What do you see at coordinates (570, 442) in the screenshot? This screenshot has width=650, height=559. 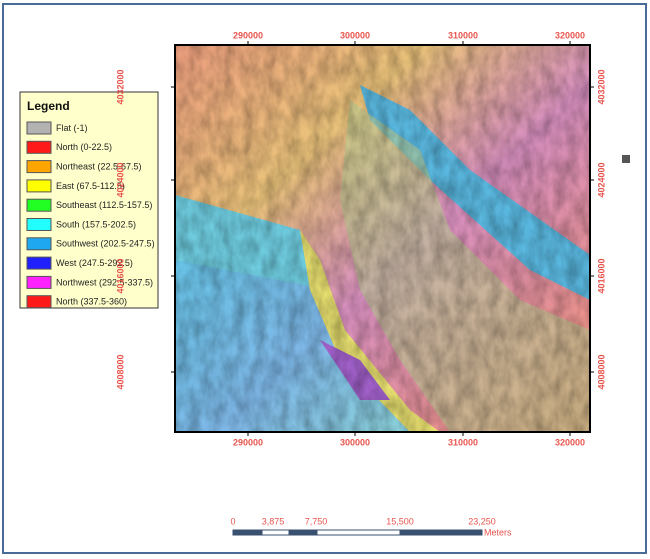 I see `x-label-bottom: 320000` at bounding box center [570, 442].